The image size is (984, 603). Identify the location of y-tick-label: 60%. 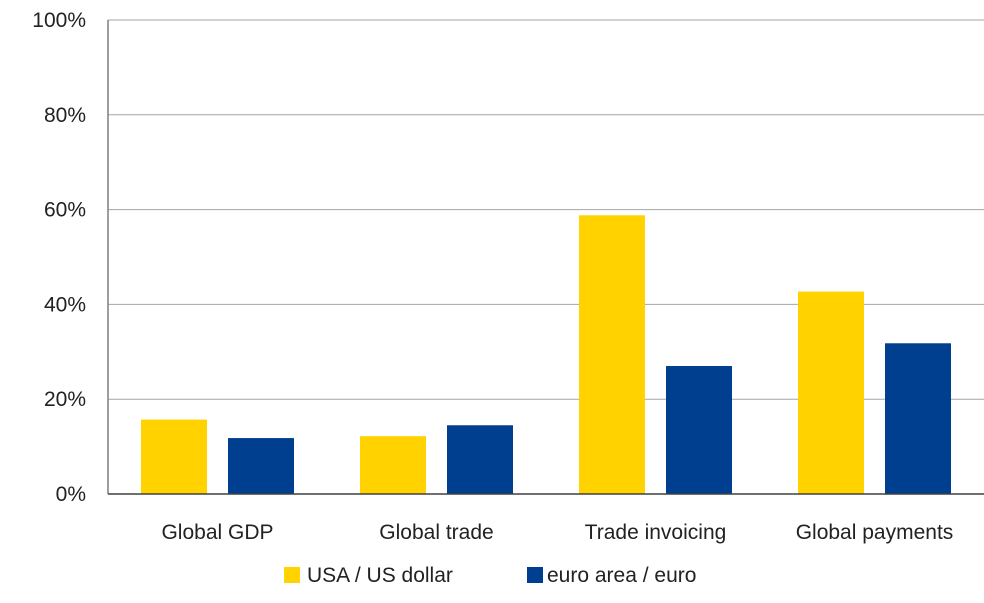
(65, 210).